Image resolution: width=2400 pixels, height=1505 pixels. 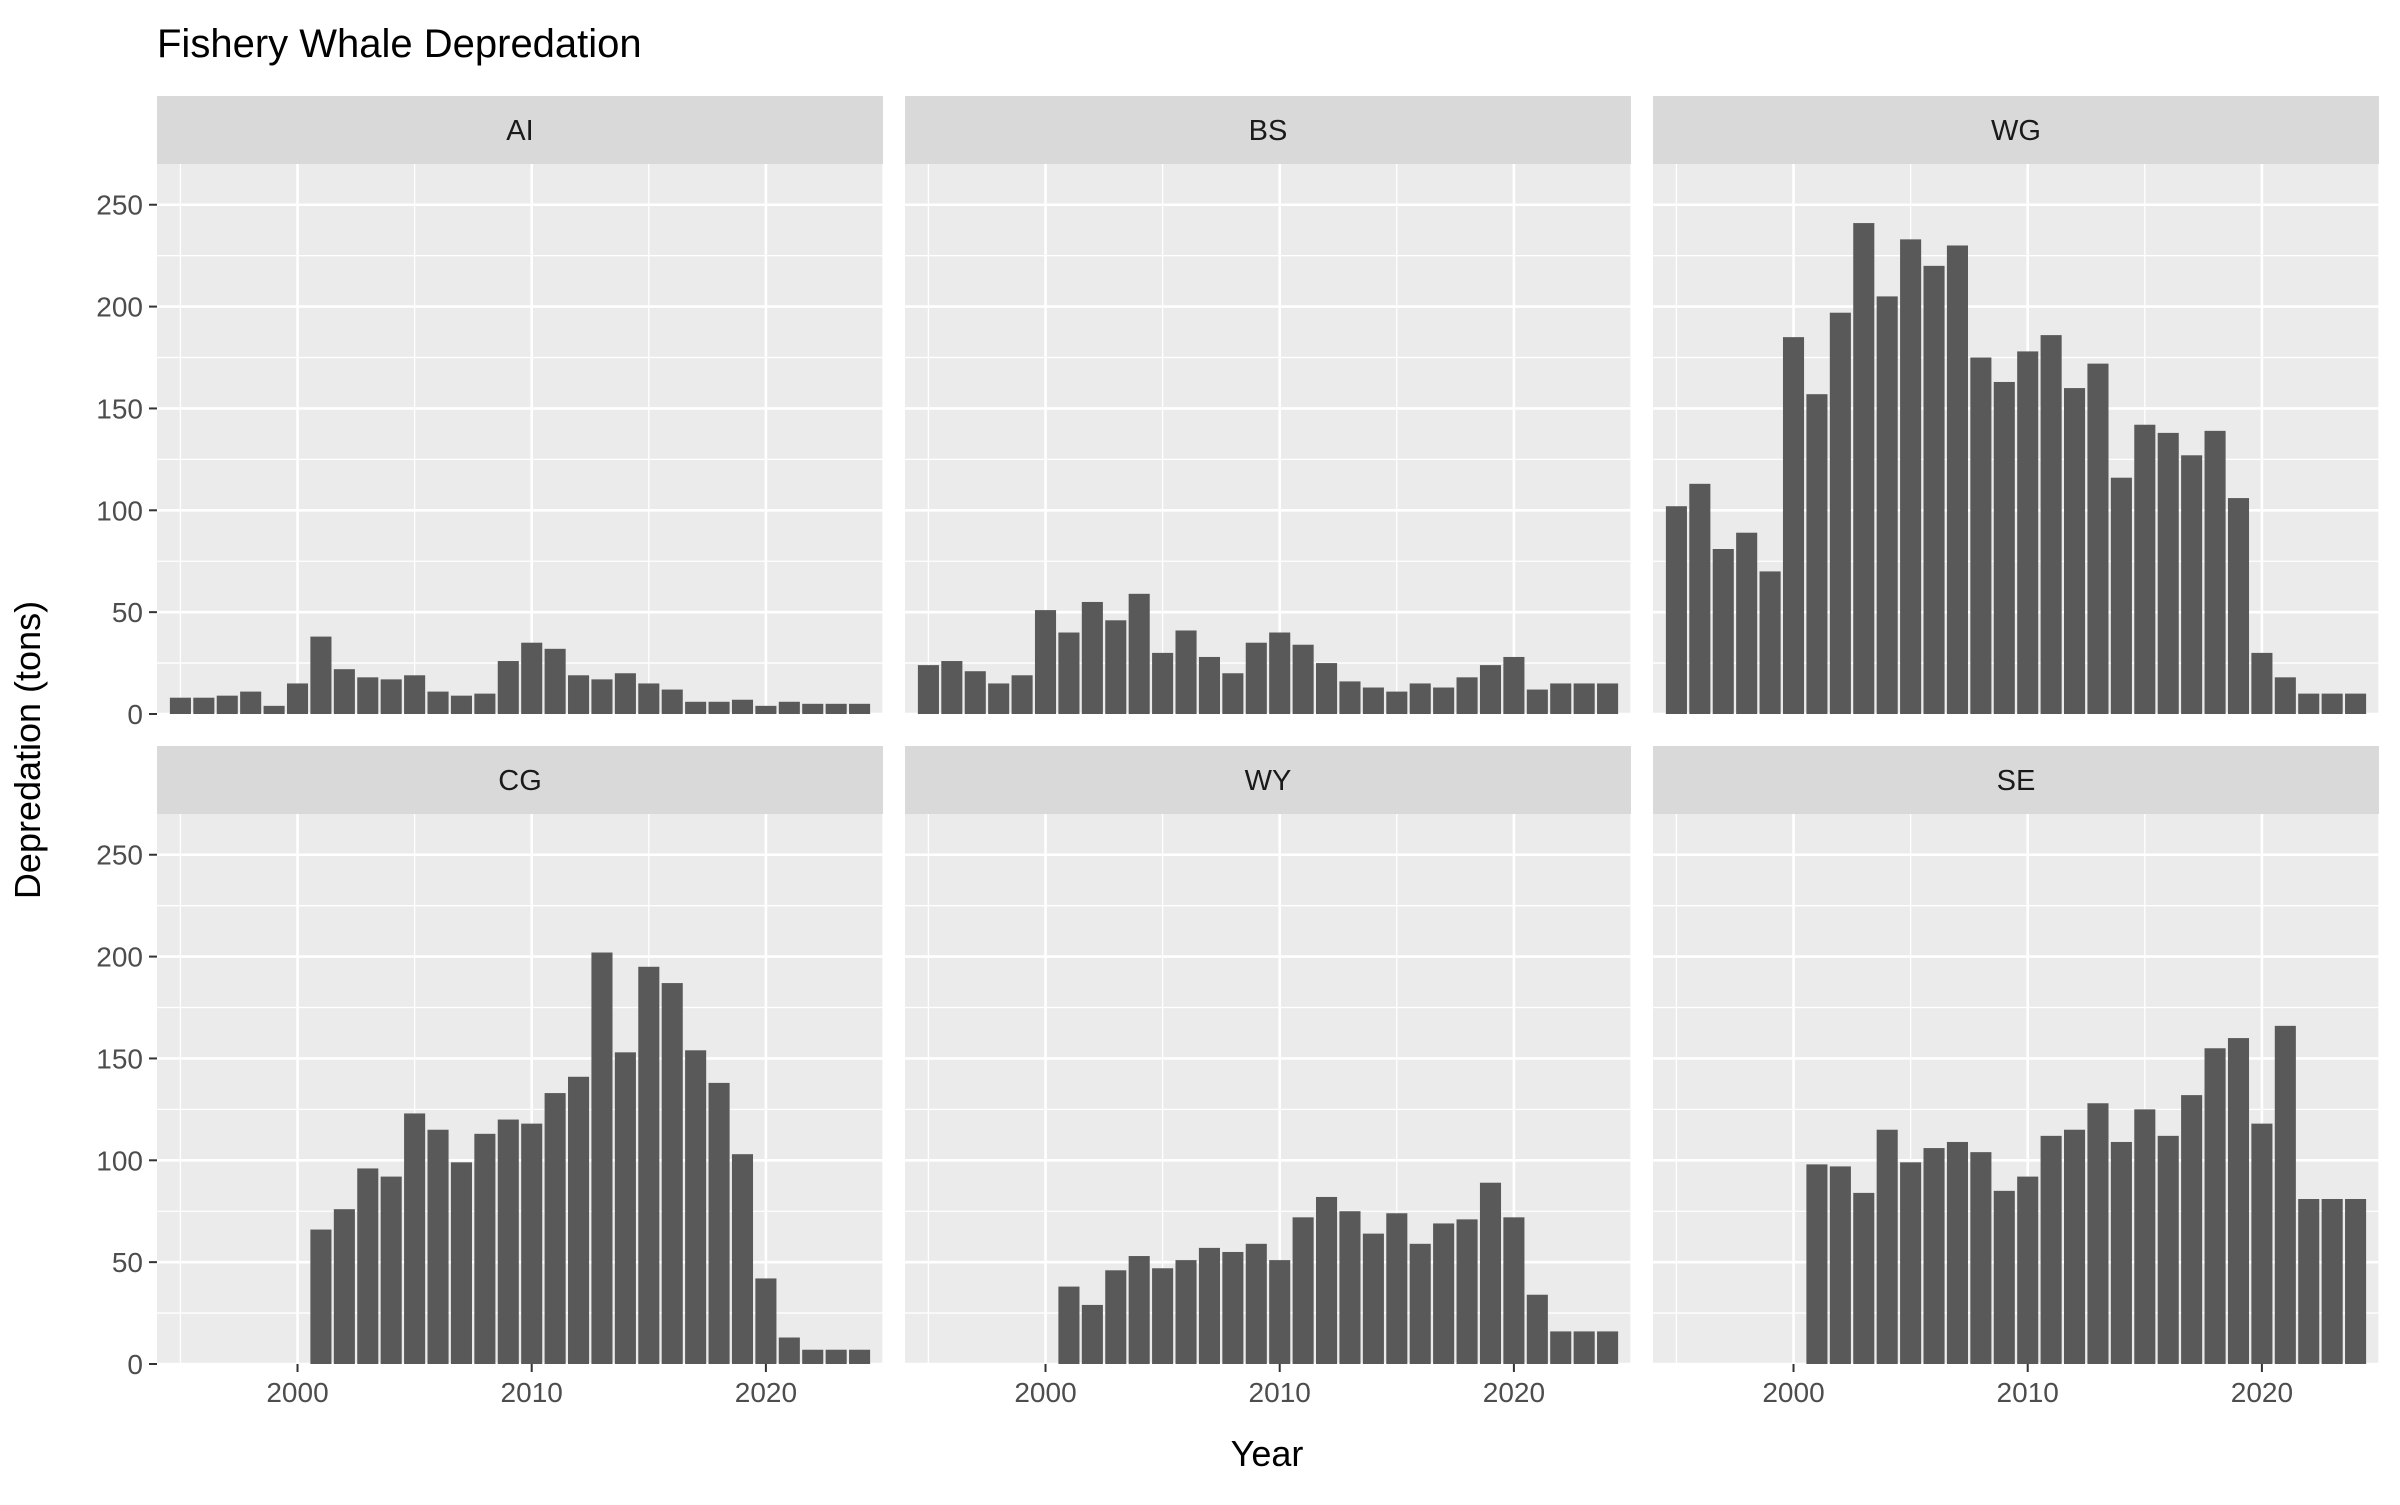 What do you see at coordinates (1537, 1329) in the screenshot?
I see `bar-wy-2021` at bounding box center [1537, 1329].